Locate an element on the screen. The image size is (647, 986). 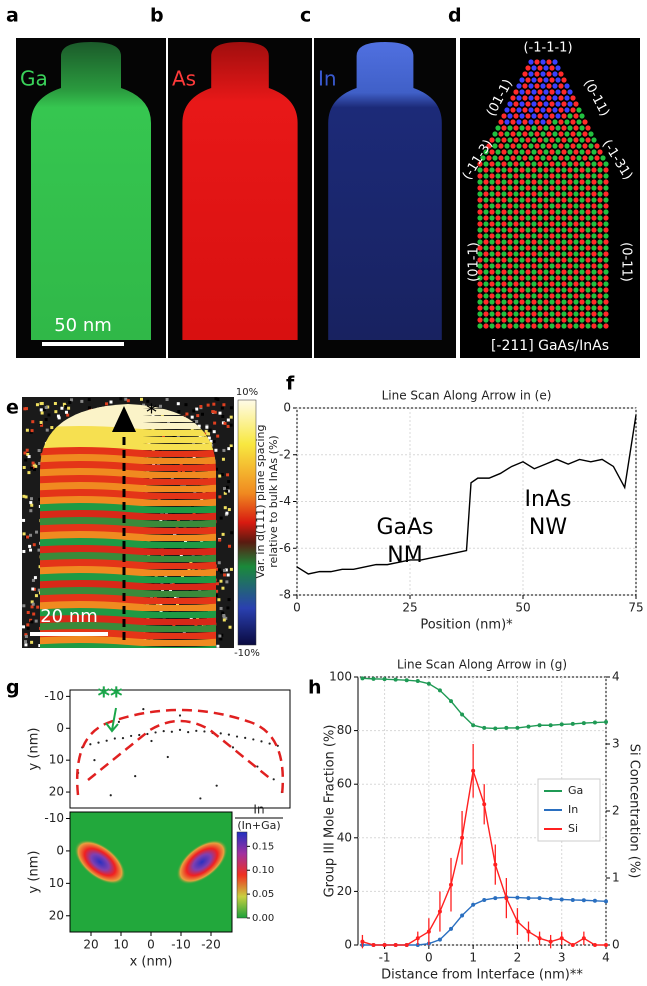
y-tick-label: 20 is located at coordinates (56, 915).